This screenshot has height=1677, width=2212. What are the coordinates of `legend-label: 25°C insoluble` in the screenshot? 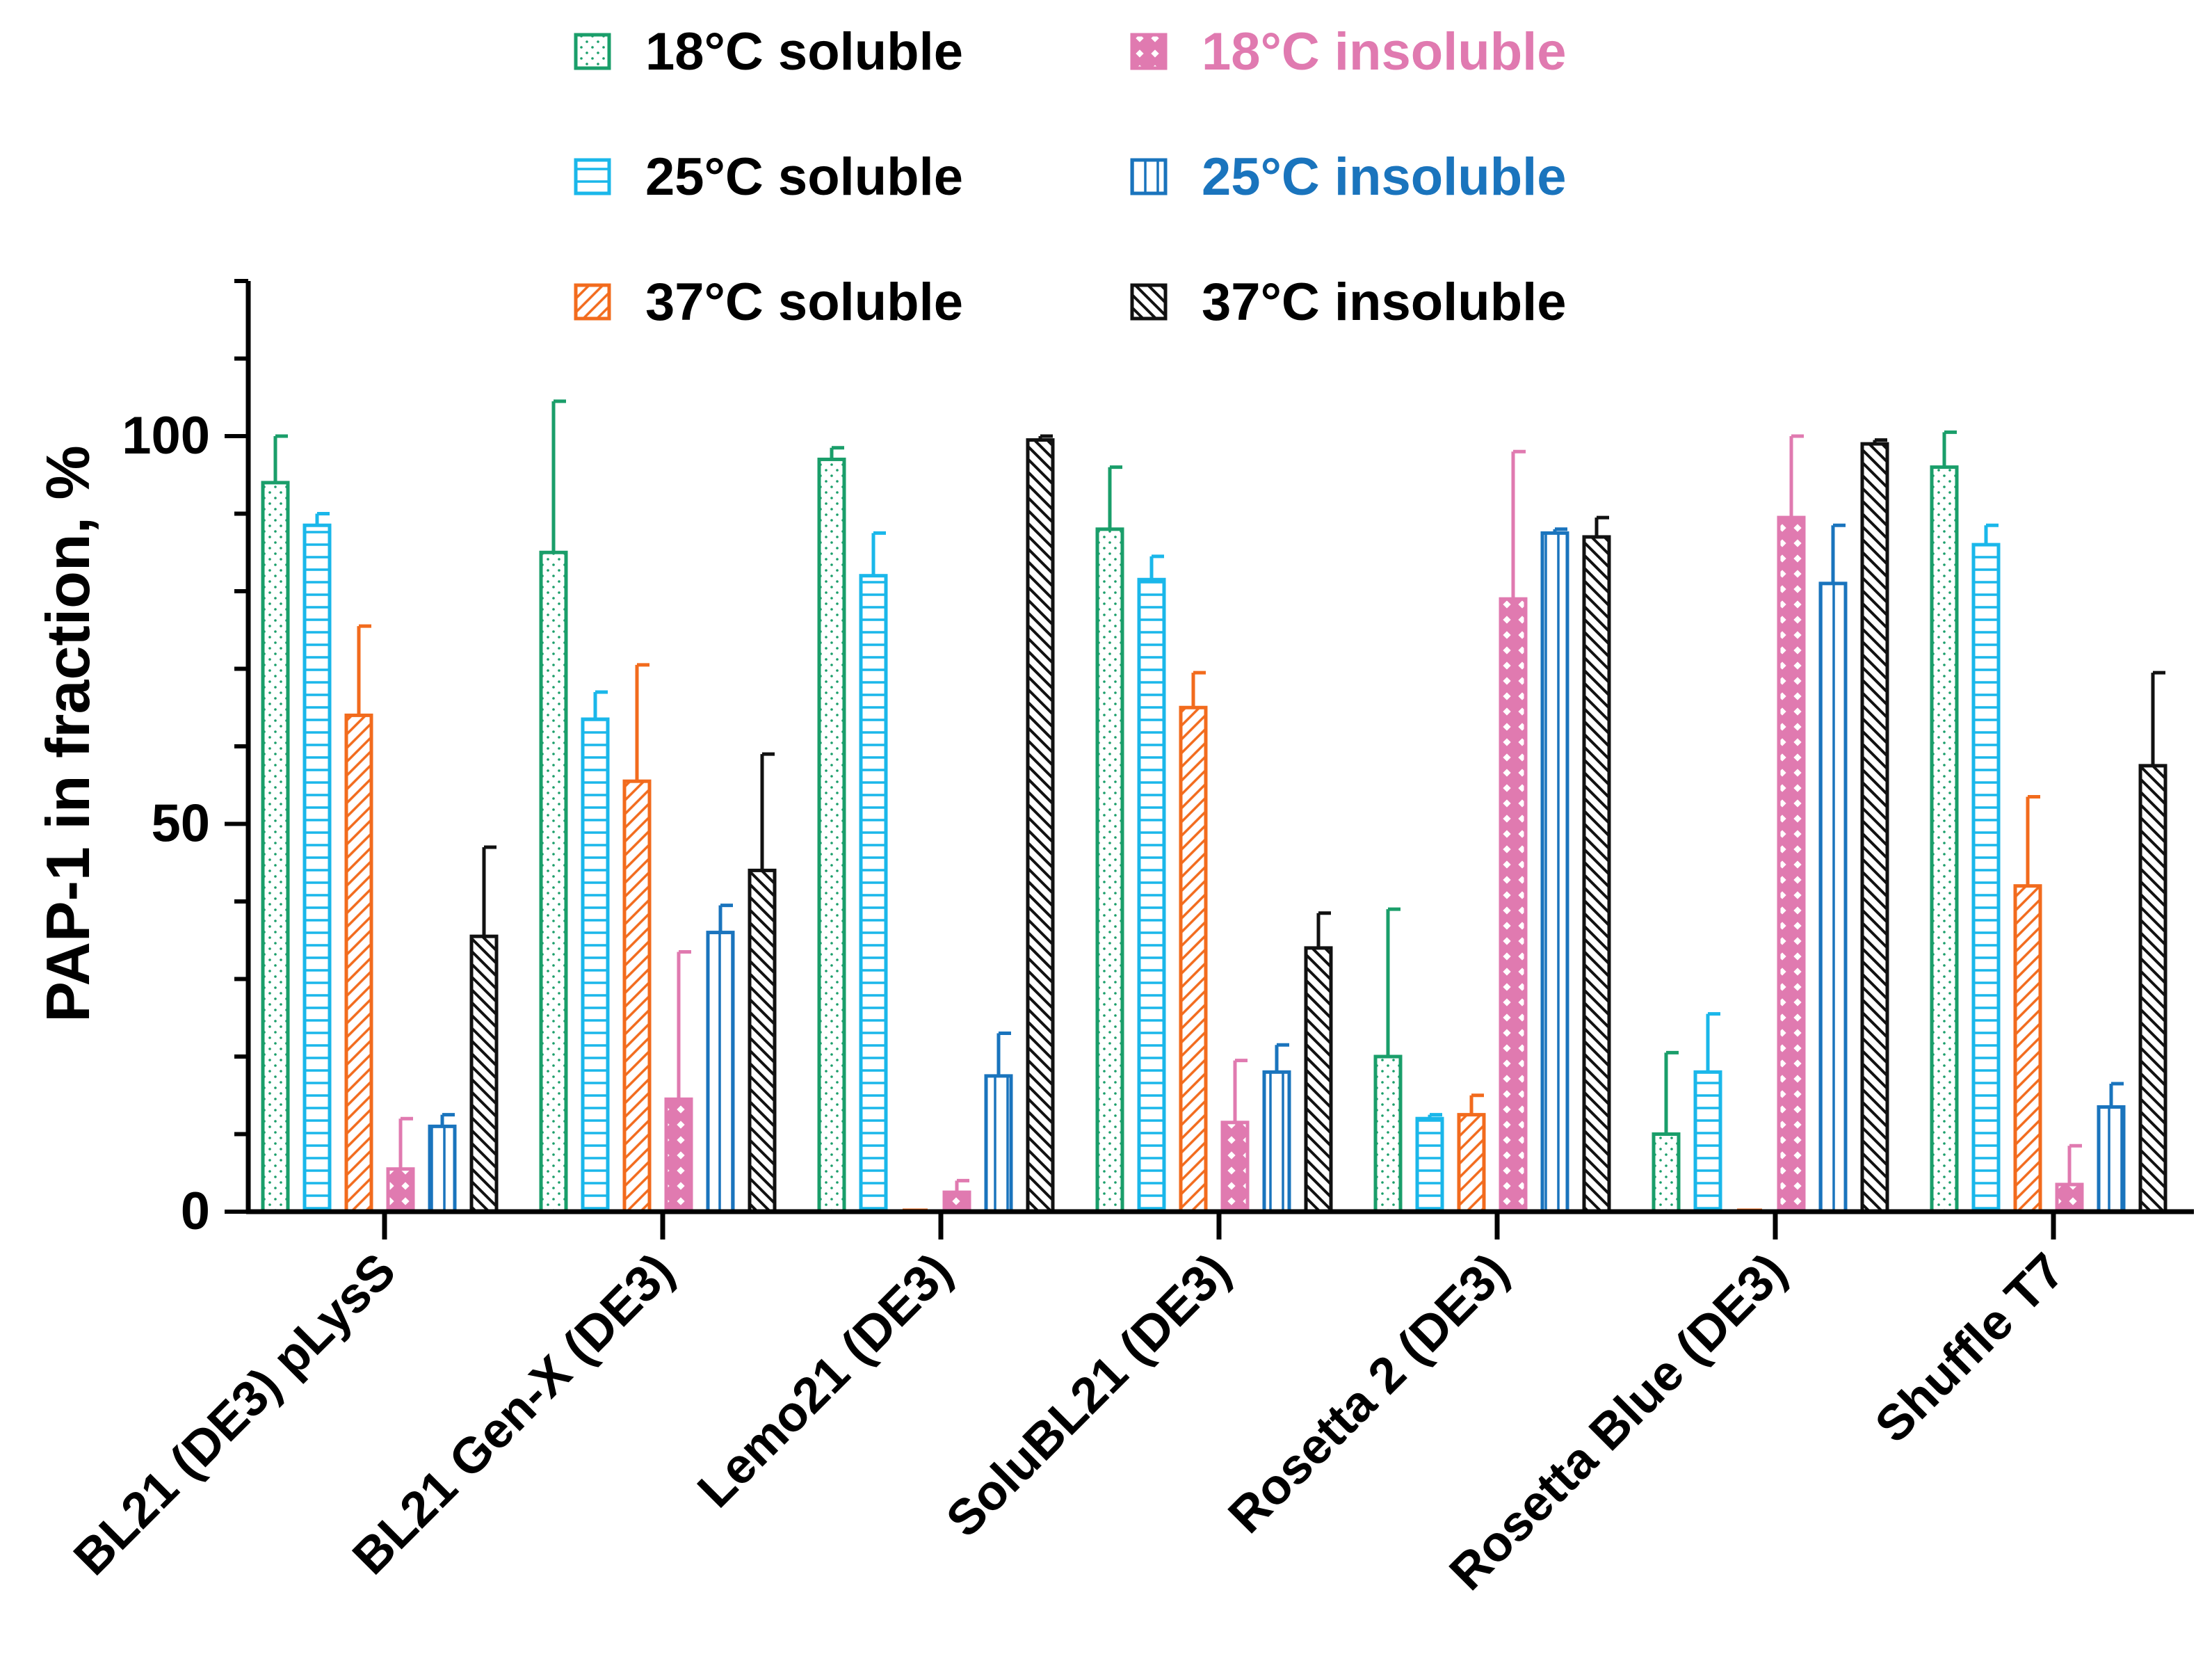 It's located at (1385, 177).